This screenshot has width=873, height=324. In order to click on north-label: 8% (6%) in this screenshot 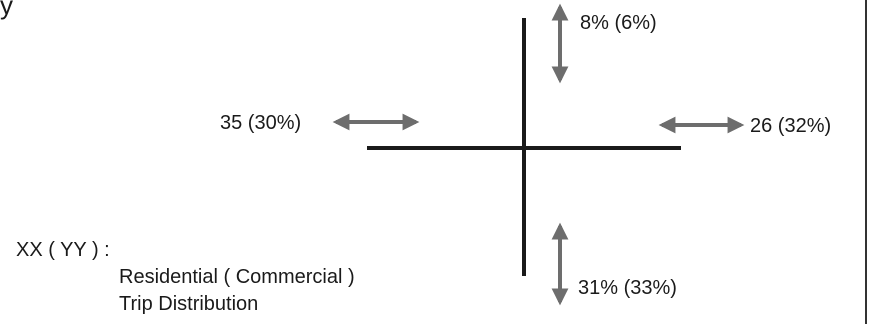, I will do `click(618, 23)`.